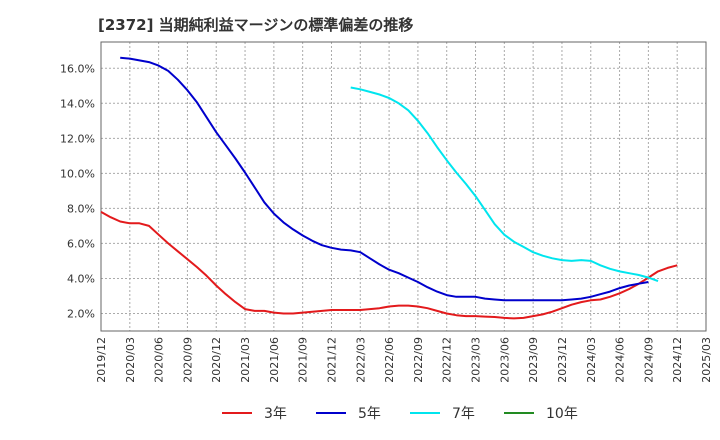 The height and width of the screenshot is (440, 720). What do you see at coordinates (400, 414) in the screenshot?
I see `legend: 3年 5年 7年 10年` at bounding box center [400, 414].